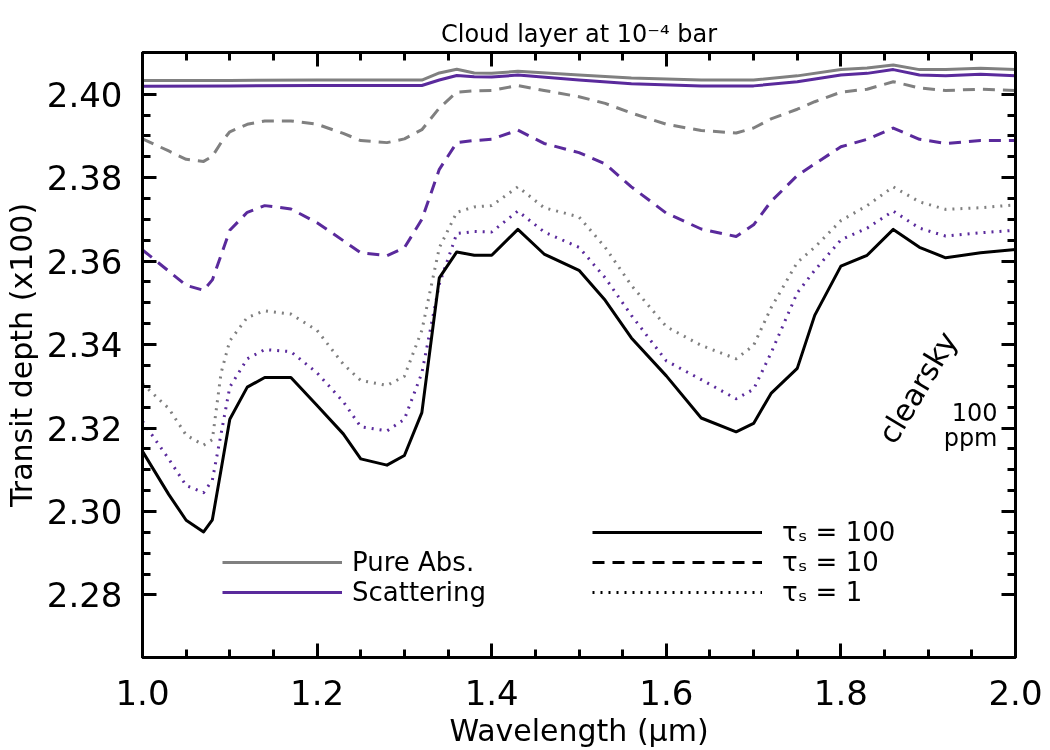 The image size is (1050, 750). What do you see at coordinates (84, 94) in the screenshot?
I see `y-tick-label: 2.40` at bounding box center [84, 94].